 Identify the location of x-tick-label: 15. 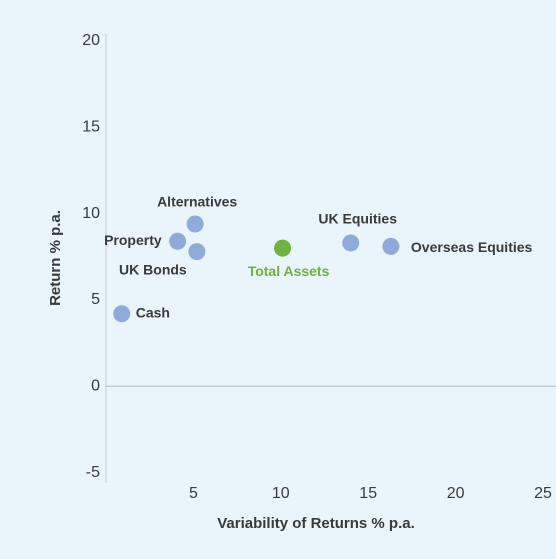
(368, 493).